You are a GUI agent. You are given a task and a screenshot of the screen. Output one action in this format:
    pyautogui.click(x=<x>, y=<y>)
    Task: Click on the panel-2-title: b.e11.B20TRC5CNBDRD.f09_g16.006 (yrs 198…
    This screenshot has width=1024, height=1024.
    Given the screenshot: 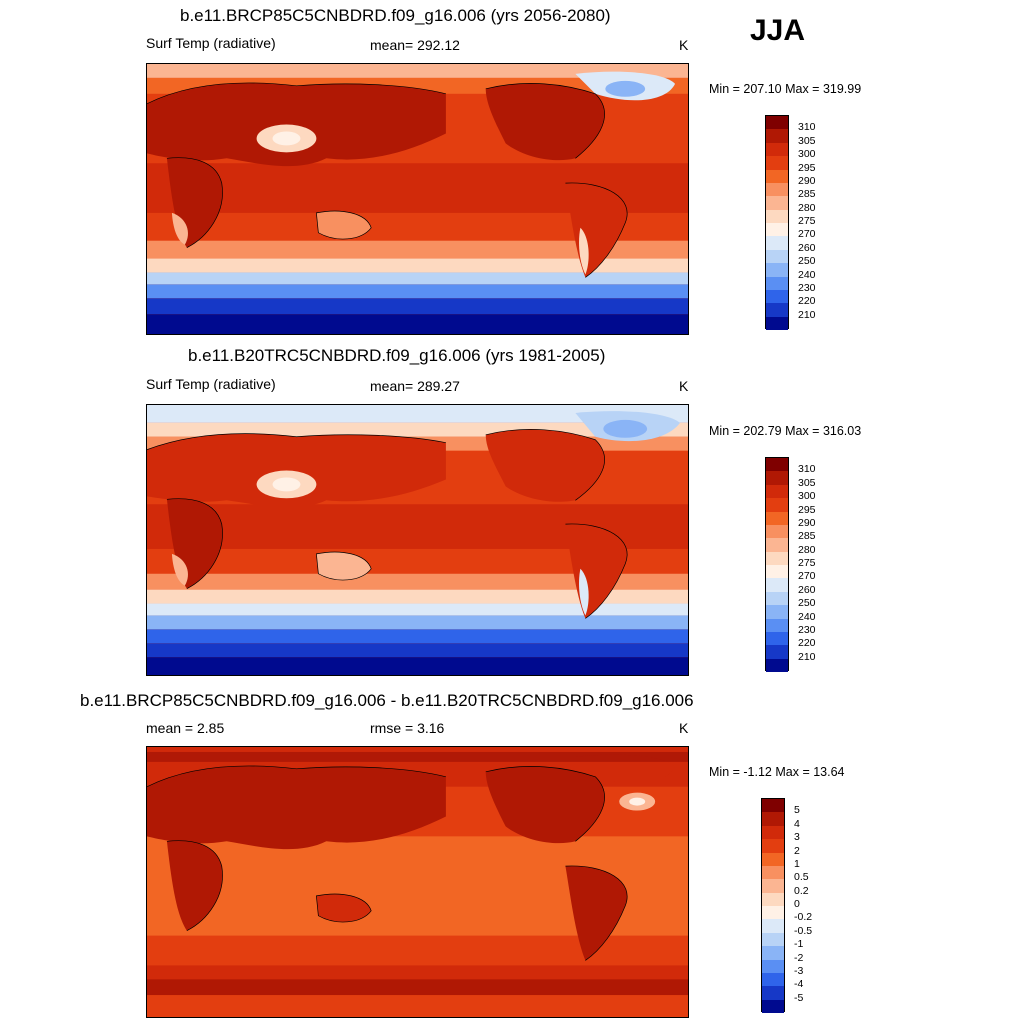 What is the action you would take?
    pyautogui.click(x=397, y=355)
    